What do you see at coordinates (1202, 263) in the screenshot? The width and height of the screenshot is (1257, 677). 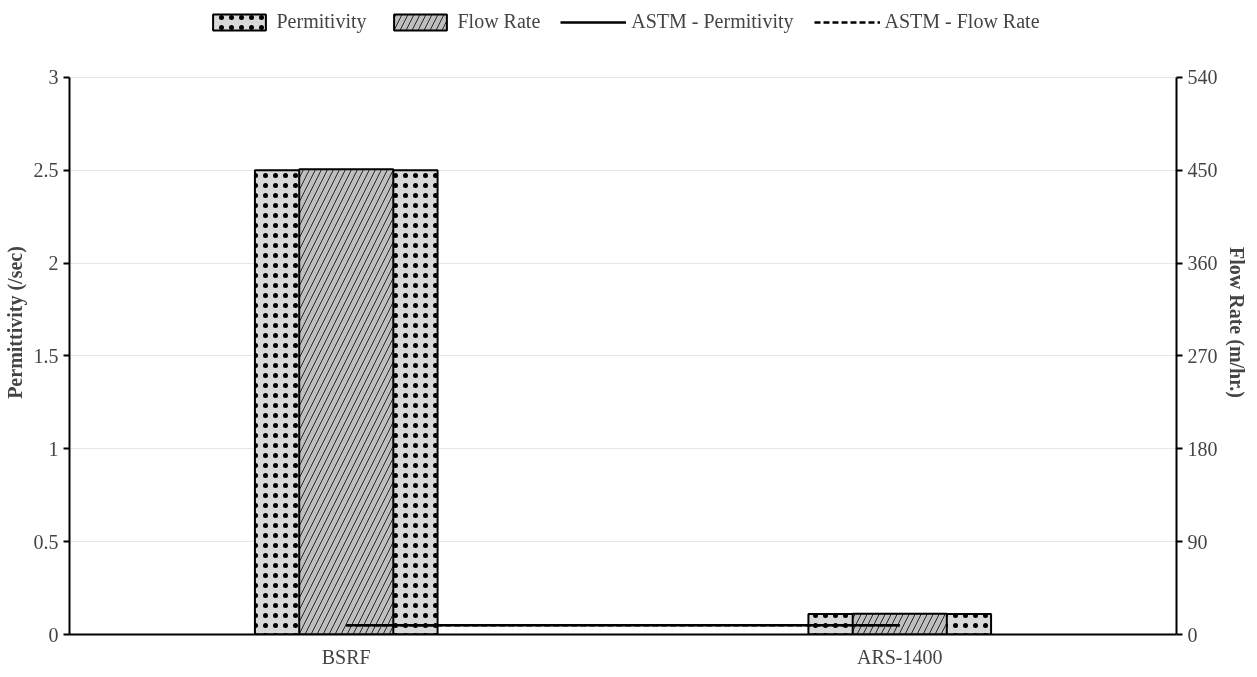 I see `y2-tick-label: 360` at bounding box center [1202, 263].